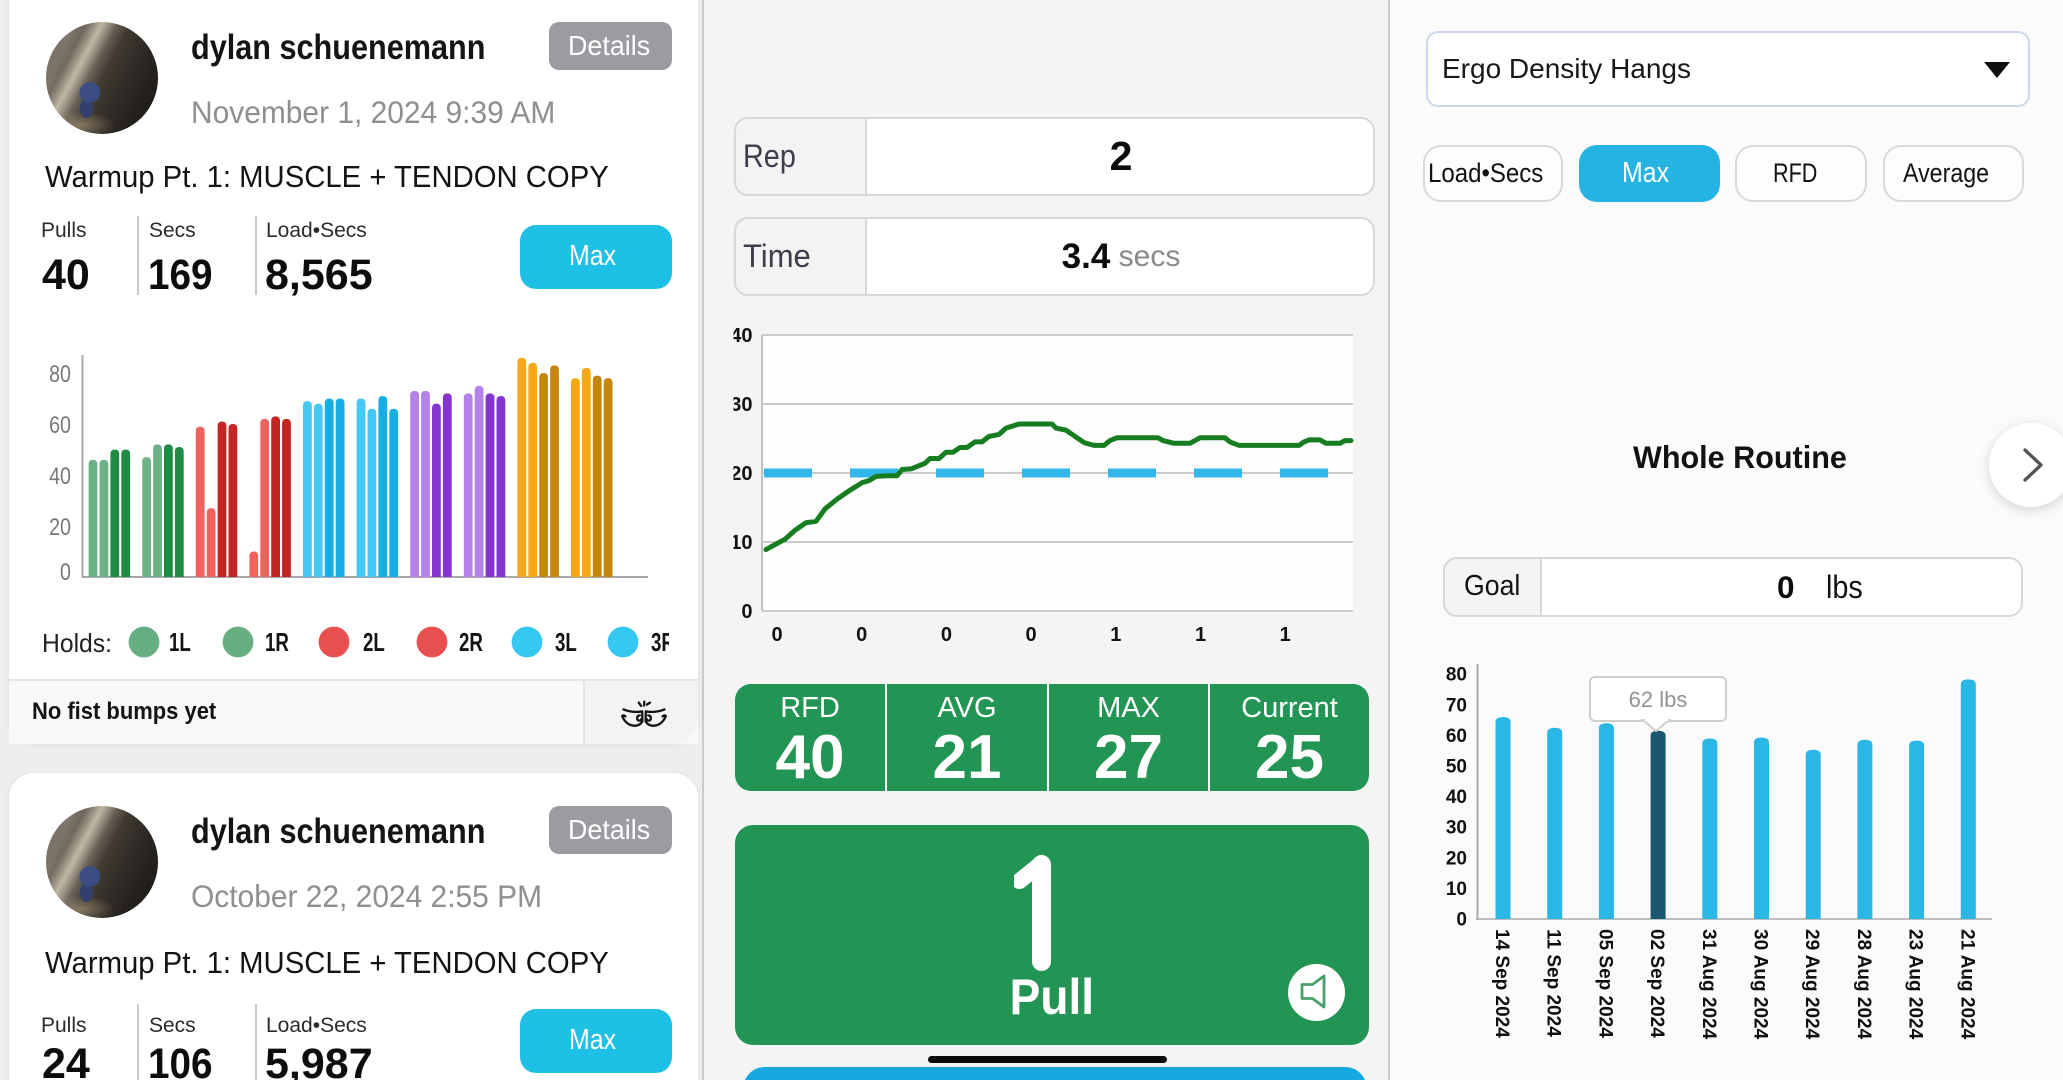 The image size is (2063, 1080). Describe the element at coordinates (1656, 983) in the screenshot. I see `svg-text: 02 Sep 2024` at that location.